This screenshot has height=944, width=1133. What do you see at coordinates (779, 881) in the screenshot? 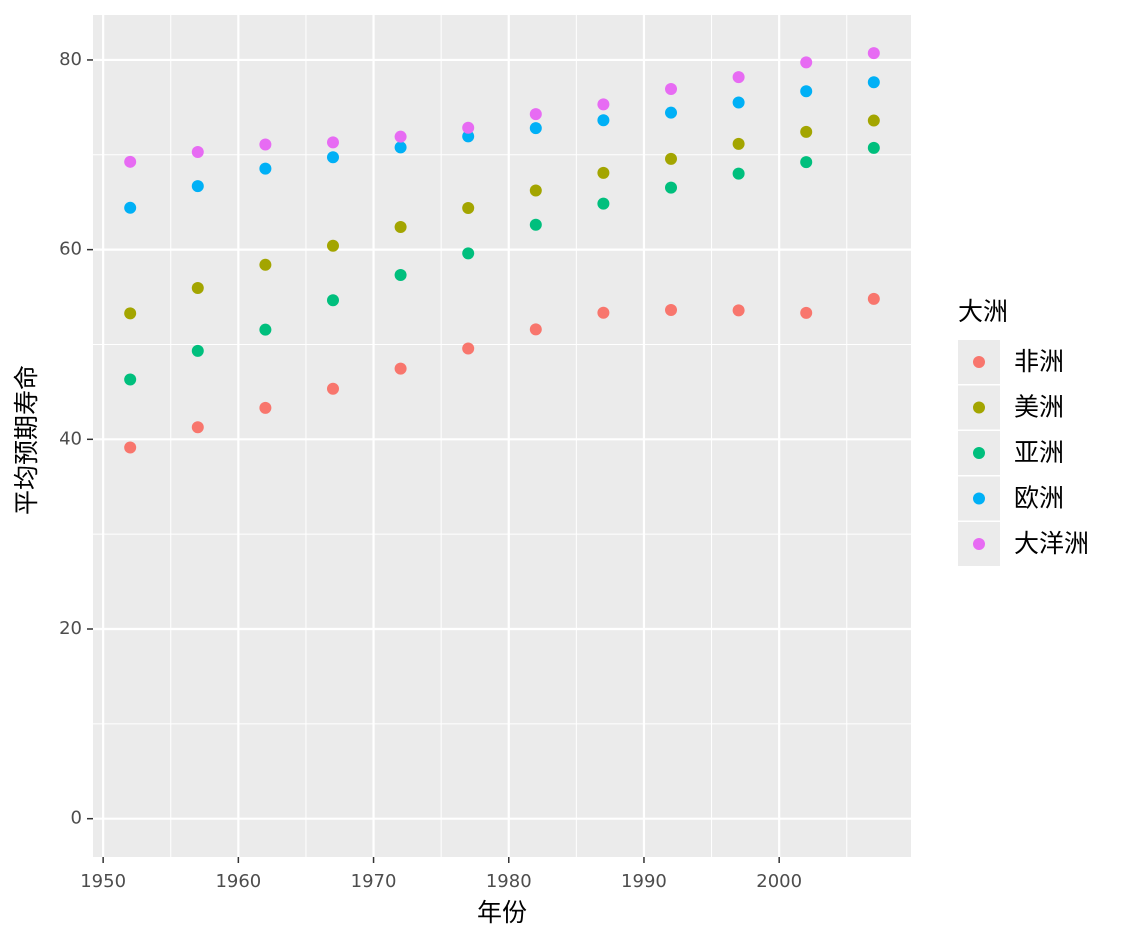
I see `x-tick-label: 2000` at bounding box center [779, 881].